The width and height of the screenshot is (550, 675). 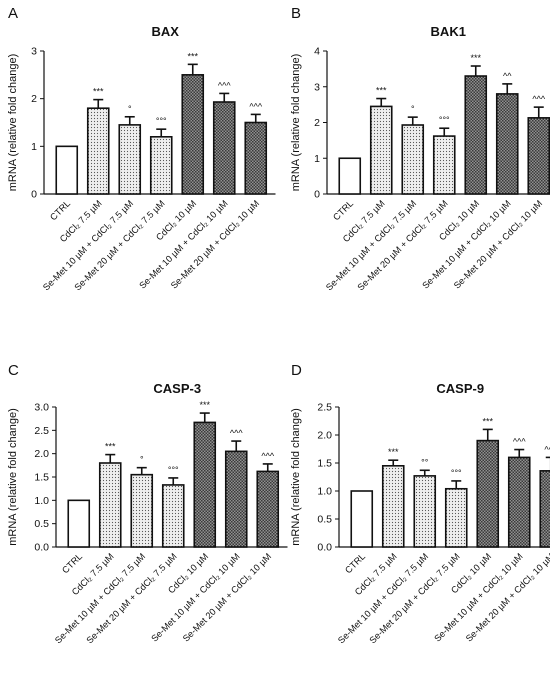 I want to click on chart-title: CASP-3, so click(x=177, y=388).